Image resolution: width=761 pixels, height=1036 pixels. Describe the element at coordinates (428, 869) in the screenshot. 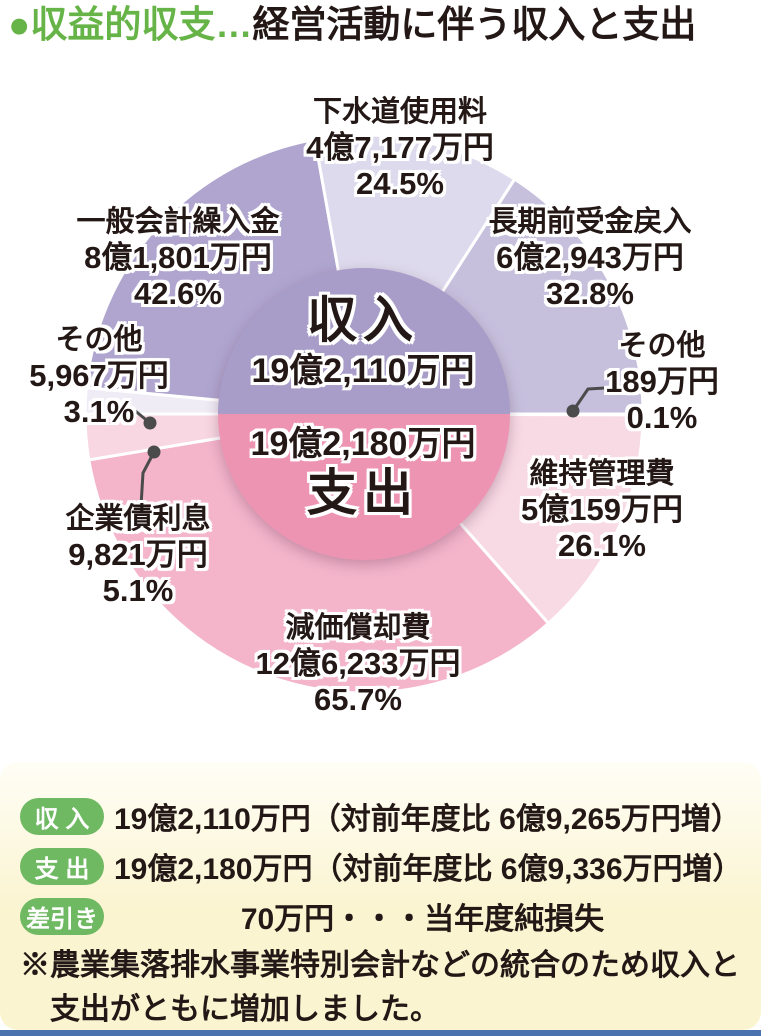

I see `expense-row-text: 19億2,180万円（対前年度比 6億9,336万円増）` at that location.